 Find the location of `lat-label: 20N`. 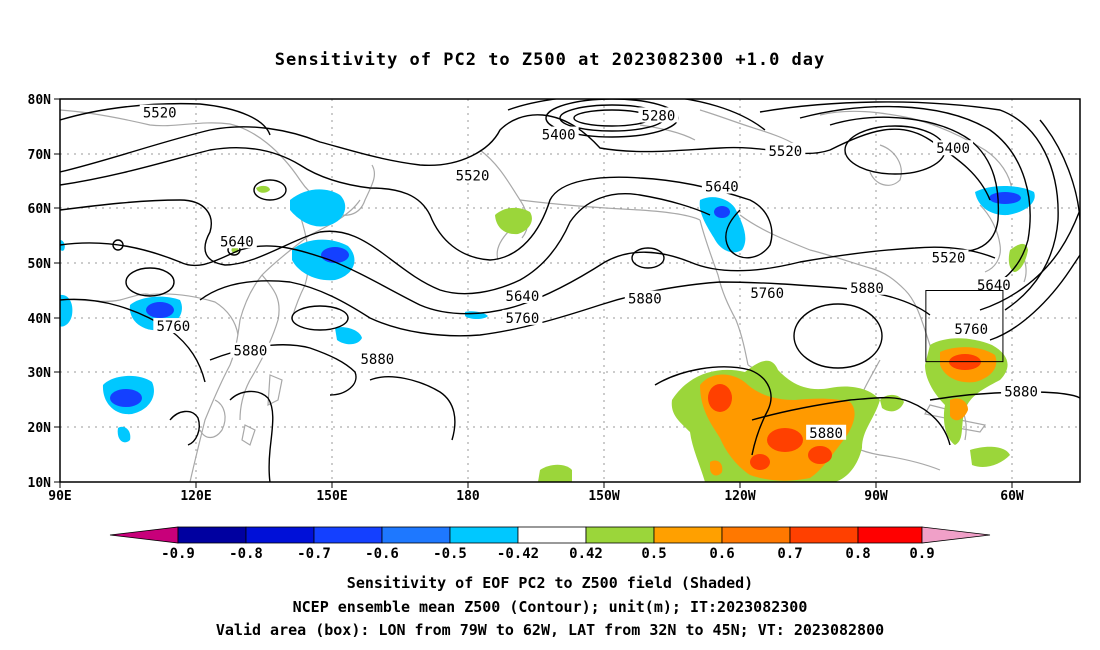

lat-label: 20N is located at coordinates (40, 428).